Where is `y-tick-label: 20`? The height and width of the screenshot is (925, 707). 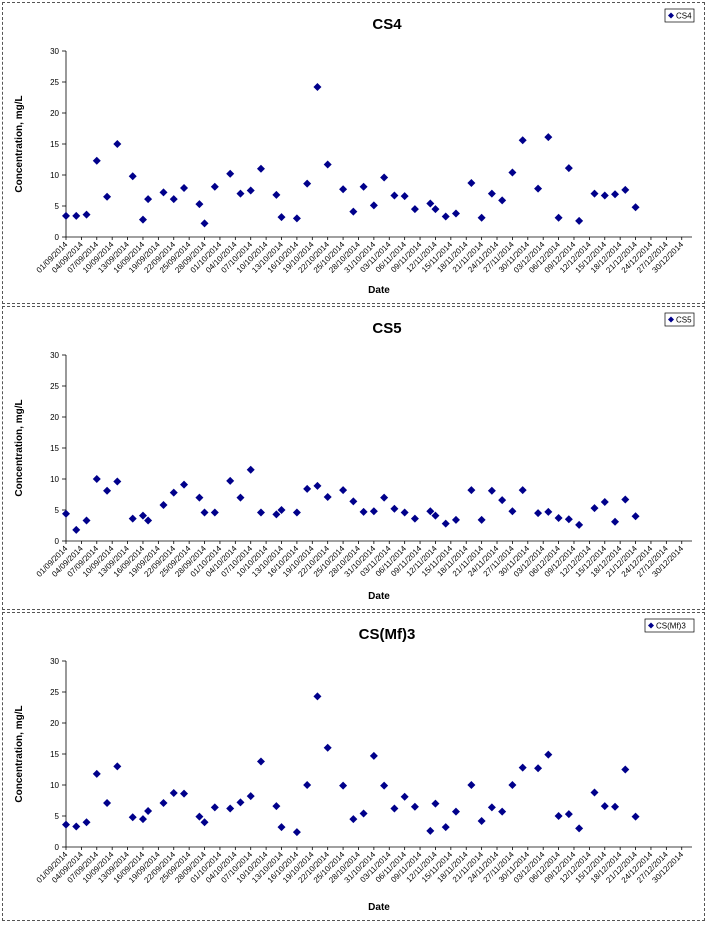 y-tick-label: 20 is located at coordinates (54, 417).